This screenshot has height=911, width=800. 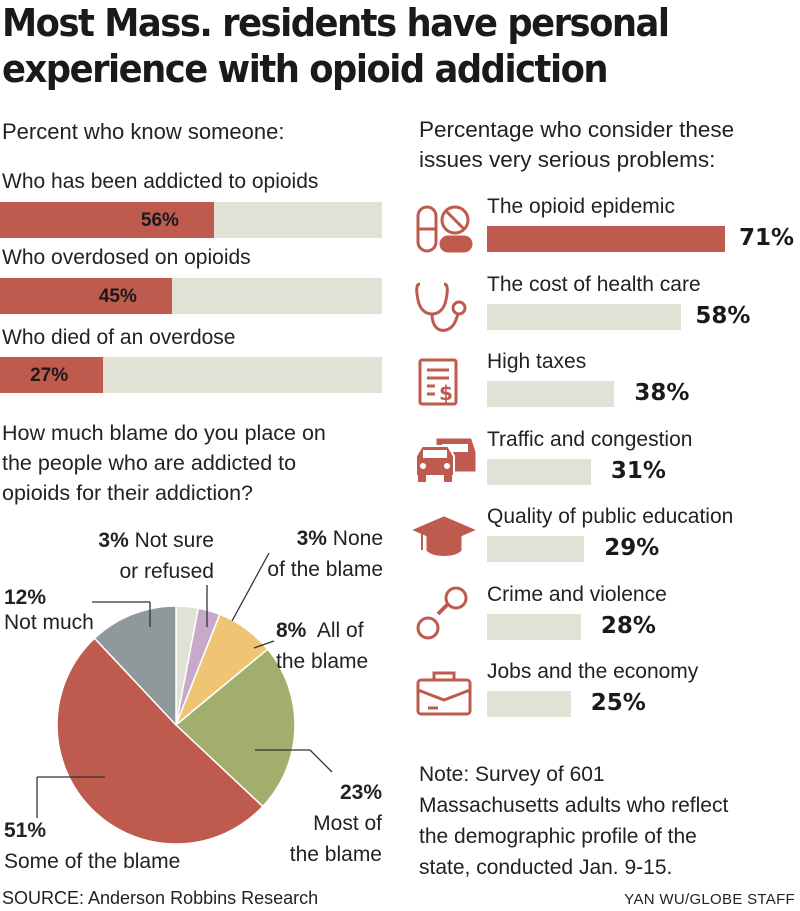 I want to click on briefcase-icon, so click(x=444, y=693).